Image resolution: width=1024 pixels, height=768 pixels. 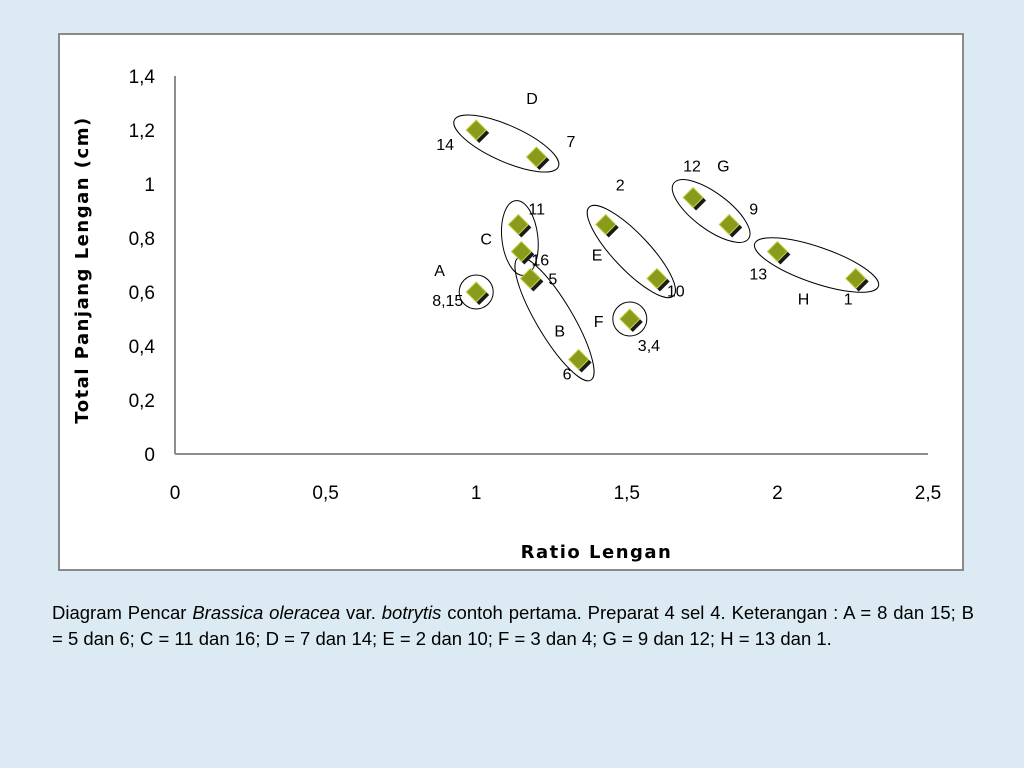 What do you see at coordinates (532, 99) in the screenshot?
I see `group-label-D: D` at bounding box center [532, 99].